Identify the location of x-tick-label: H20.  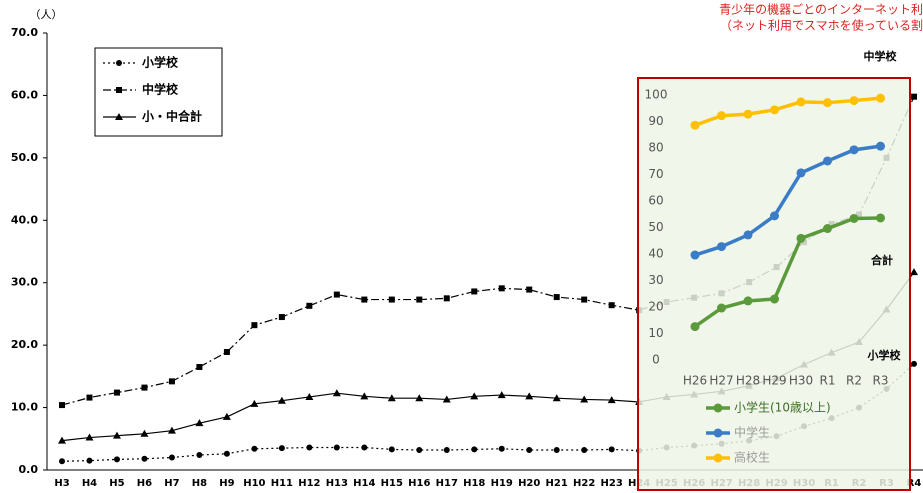
(529, 483).